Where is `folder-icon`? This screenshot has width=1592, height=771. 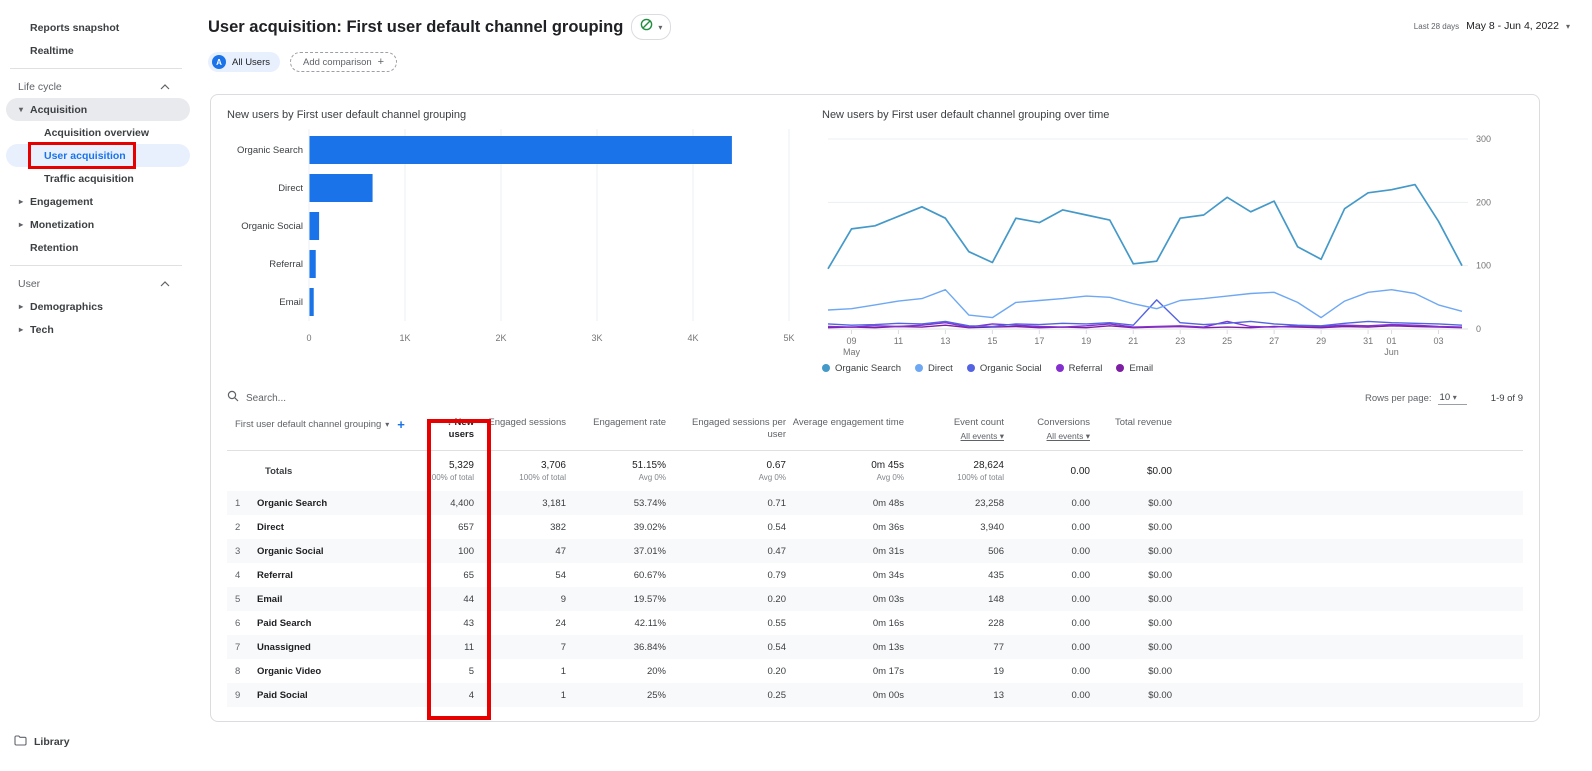 folder-icon is located at coordinates (20, 742).